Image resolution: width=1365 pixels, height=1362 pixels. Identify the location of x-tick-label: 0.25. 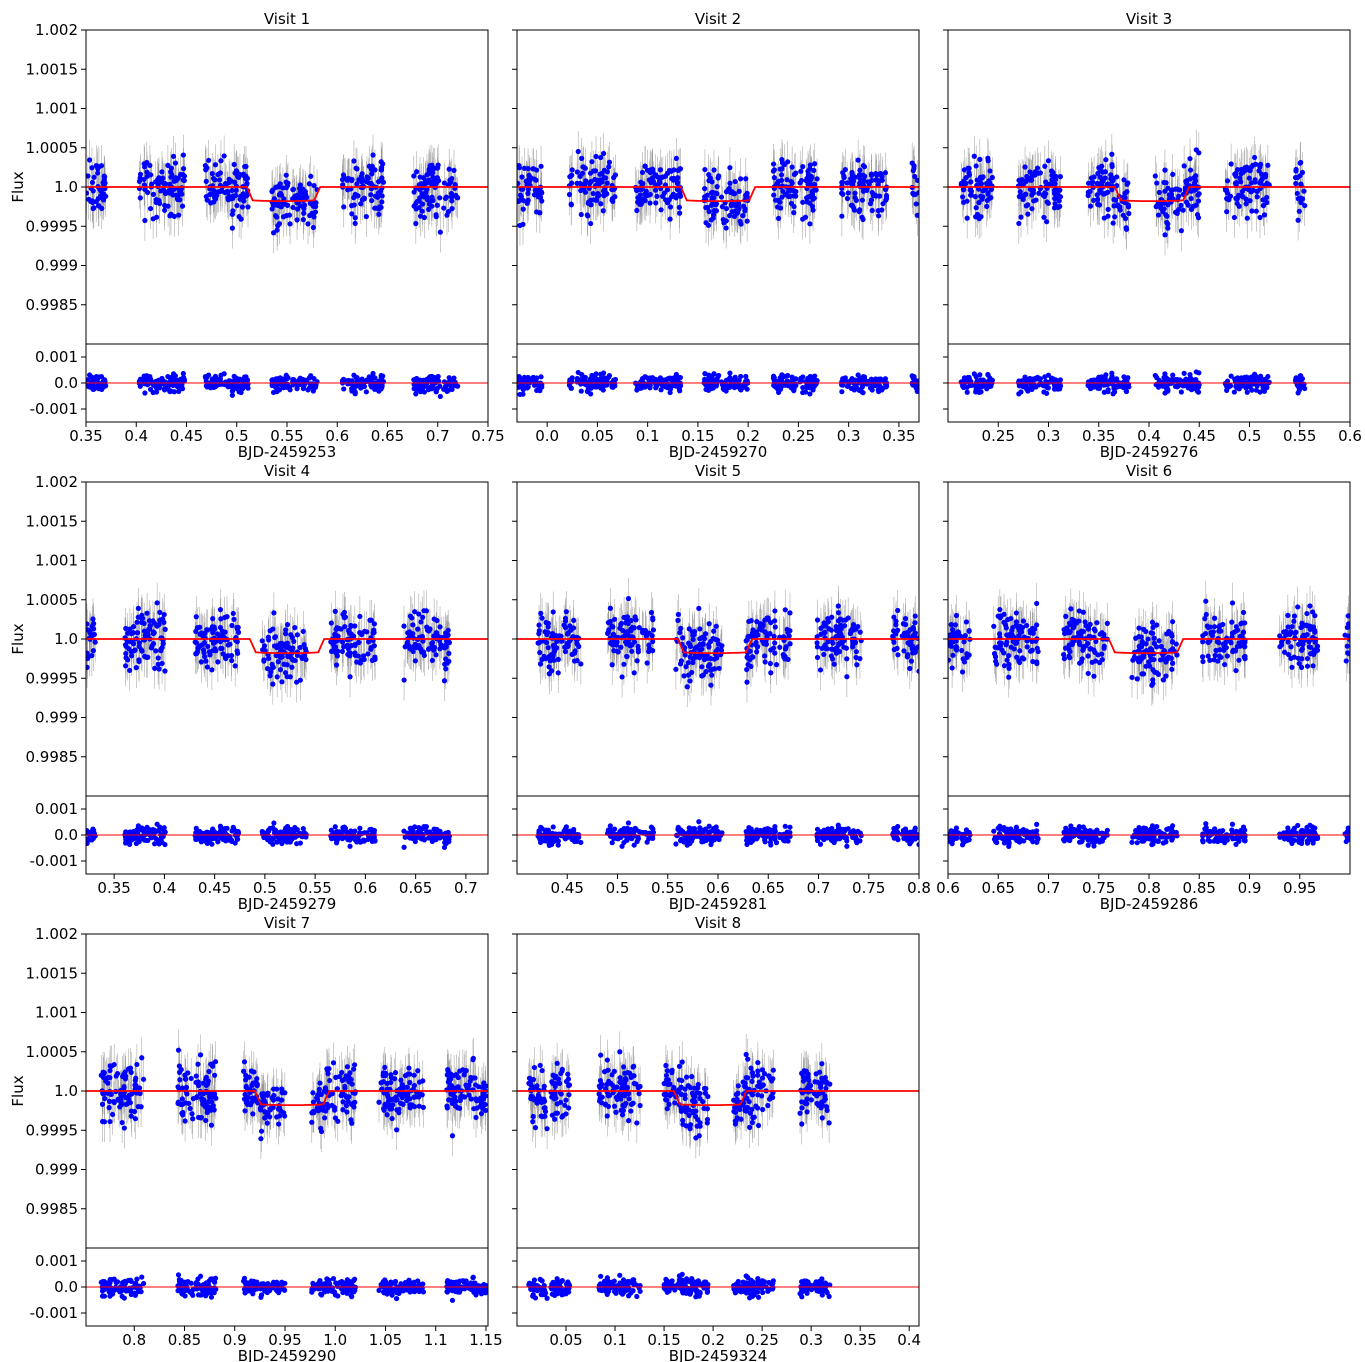
(798, 436).